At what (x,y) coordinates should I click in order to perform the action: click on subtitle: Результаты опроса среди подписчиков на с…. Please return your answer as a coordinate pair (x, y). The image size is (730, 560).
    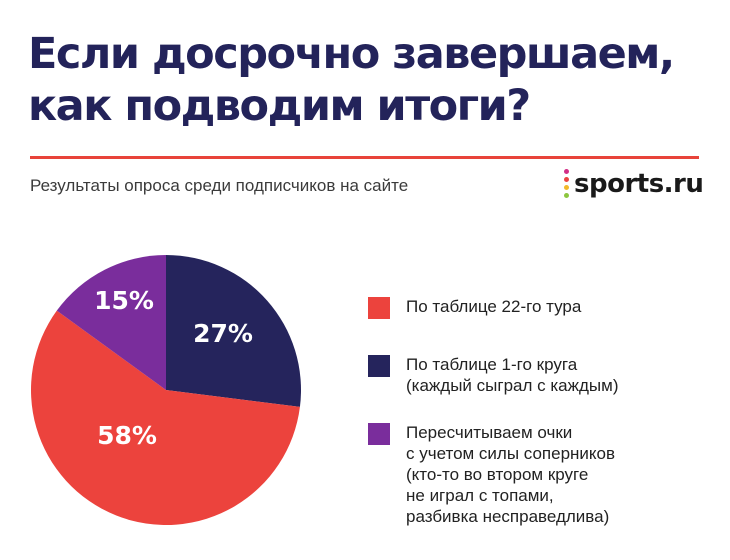
    Looking at the image, I should click on (219, 185).